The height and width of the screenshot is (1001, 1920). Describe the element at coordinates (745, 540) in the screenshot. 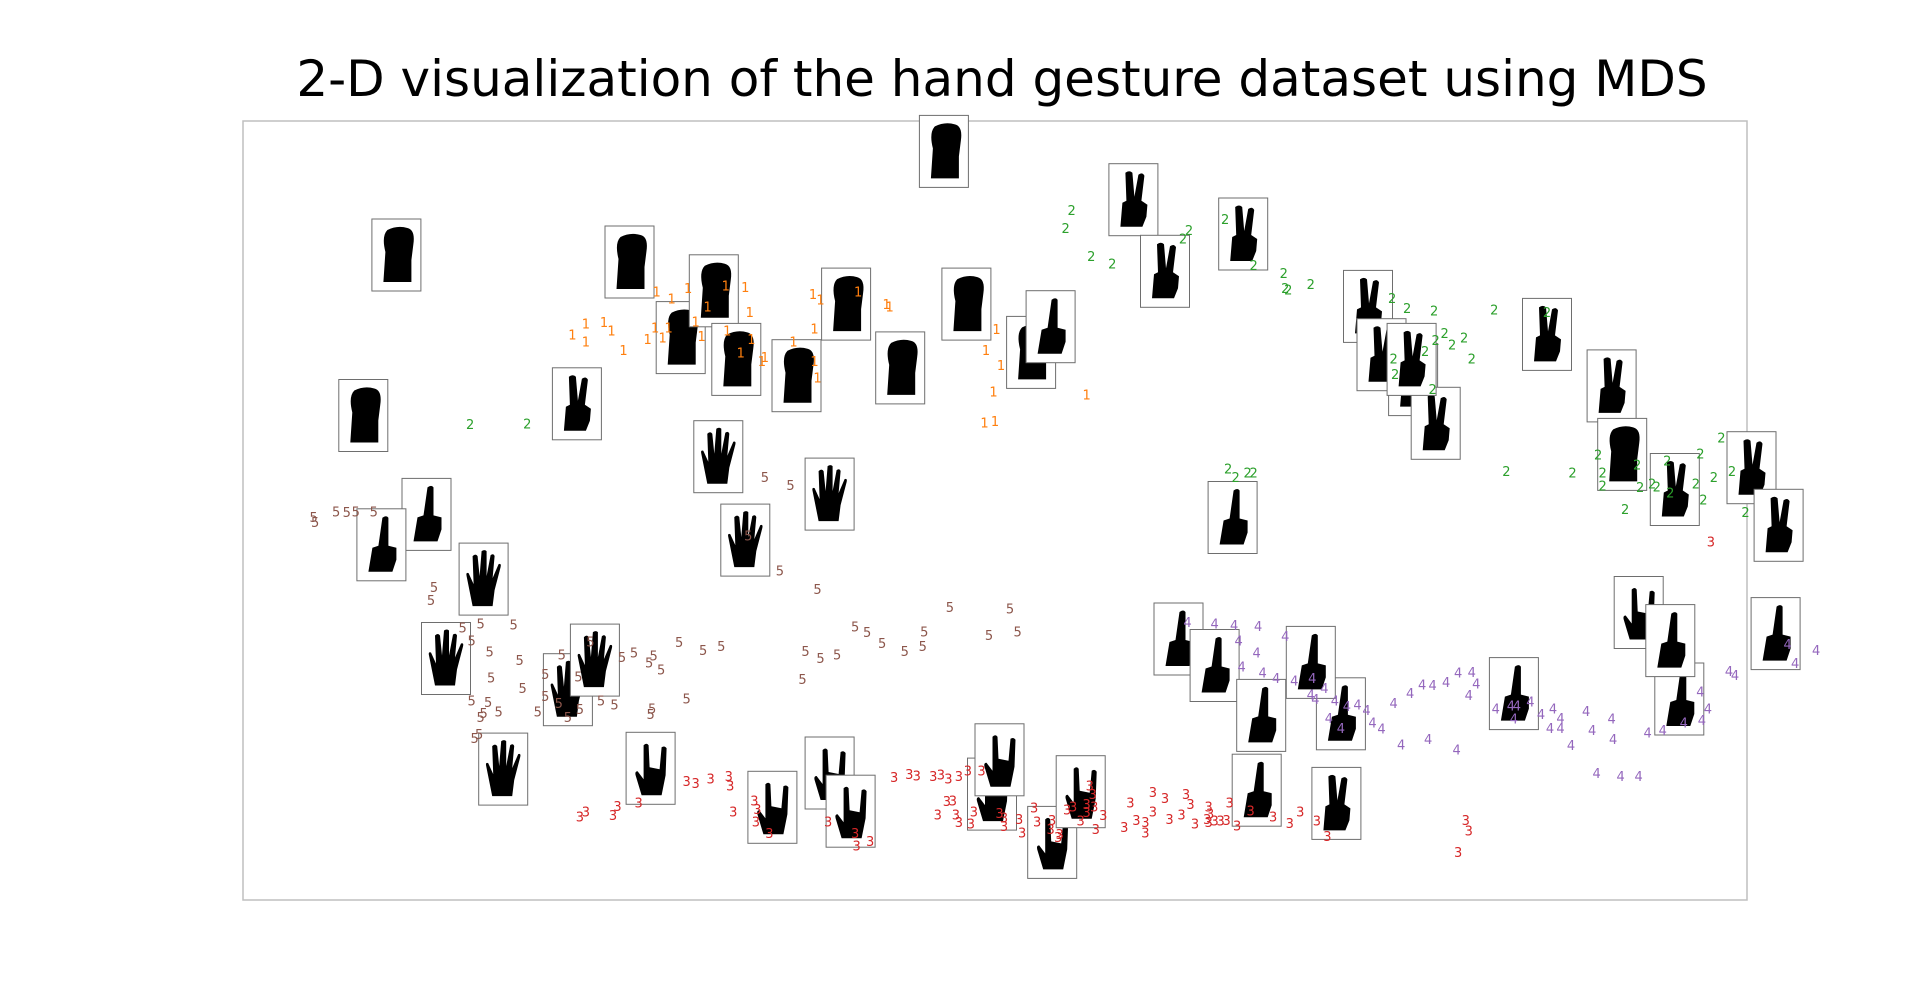

I see `gesture-thumbnail-five` at that location.